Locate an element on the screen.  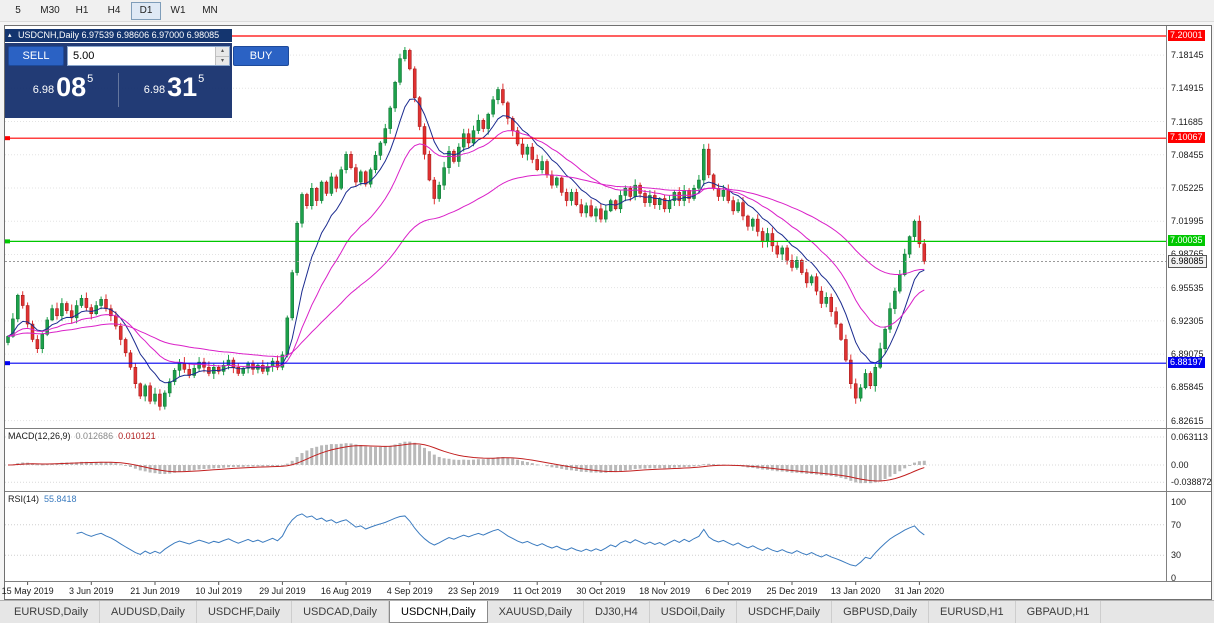
chart-tab-usdcad-daily: USDCAD,Daily is located at coordinates (341, 612).